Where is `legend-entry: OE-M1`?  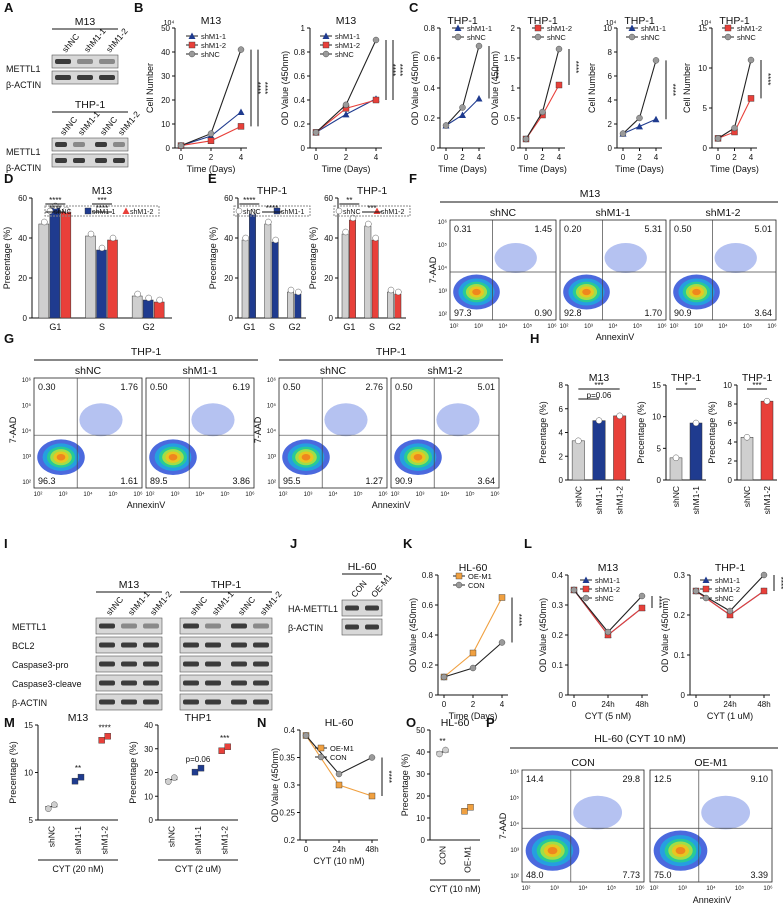
legend-entry: OE-M1 is located at coordinates (342, 748).